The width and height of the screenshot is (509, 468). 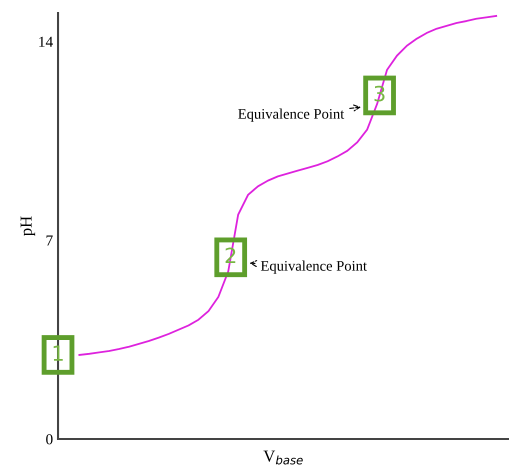 What do you see at coordinates (49, 241) in the screenshot?
I see `y-tick-label: 7` at bounding box center [49, 241].